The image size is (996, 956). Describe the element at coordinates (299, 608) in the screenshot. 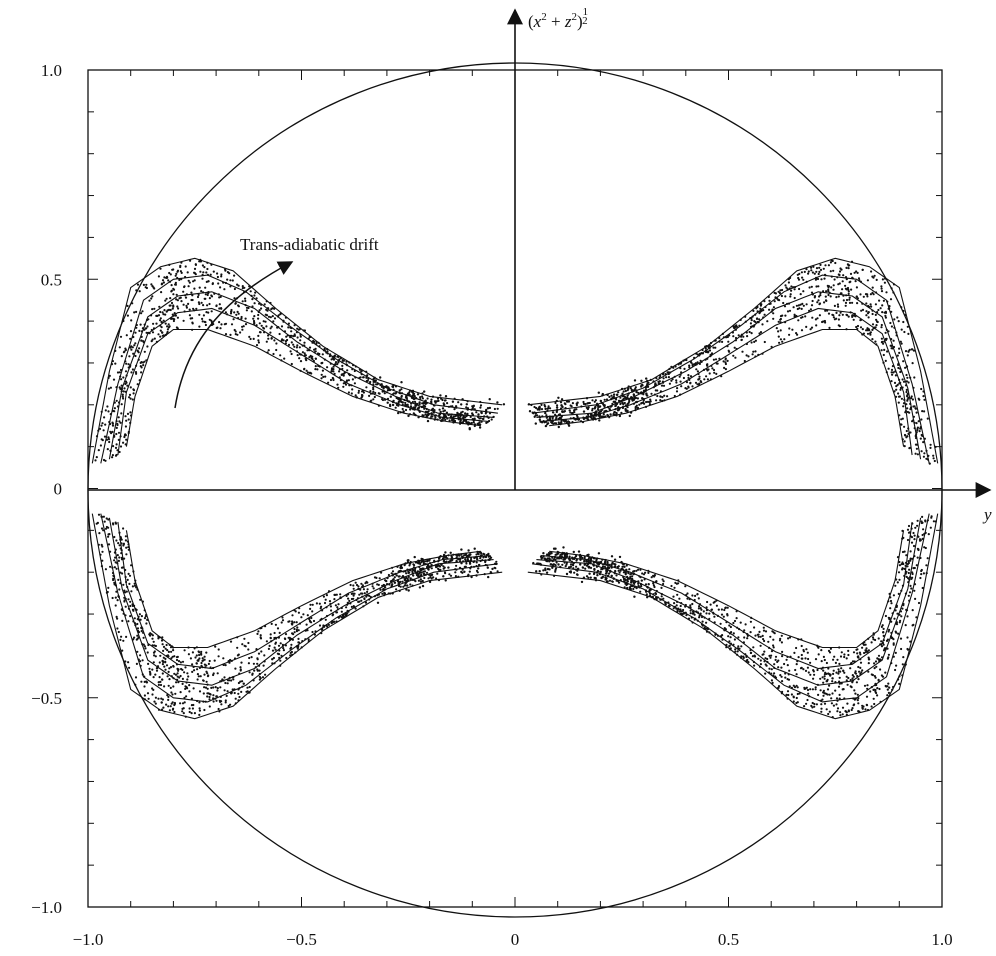

I see `orbit-curve` at that location.